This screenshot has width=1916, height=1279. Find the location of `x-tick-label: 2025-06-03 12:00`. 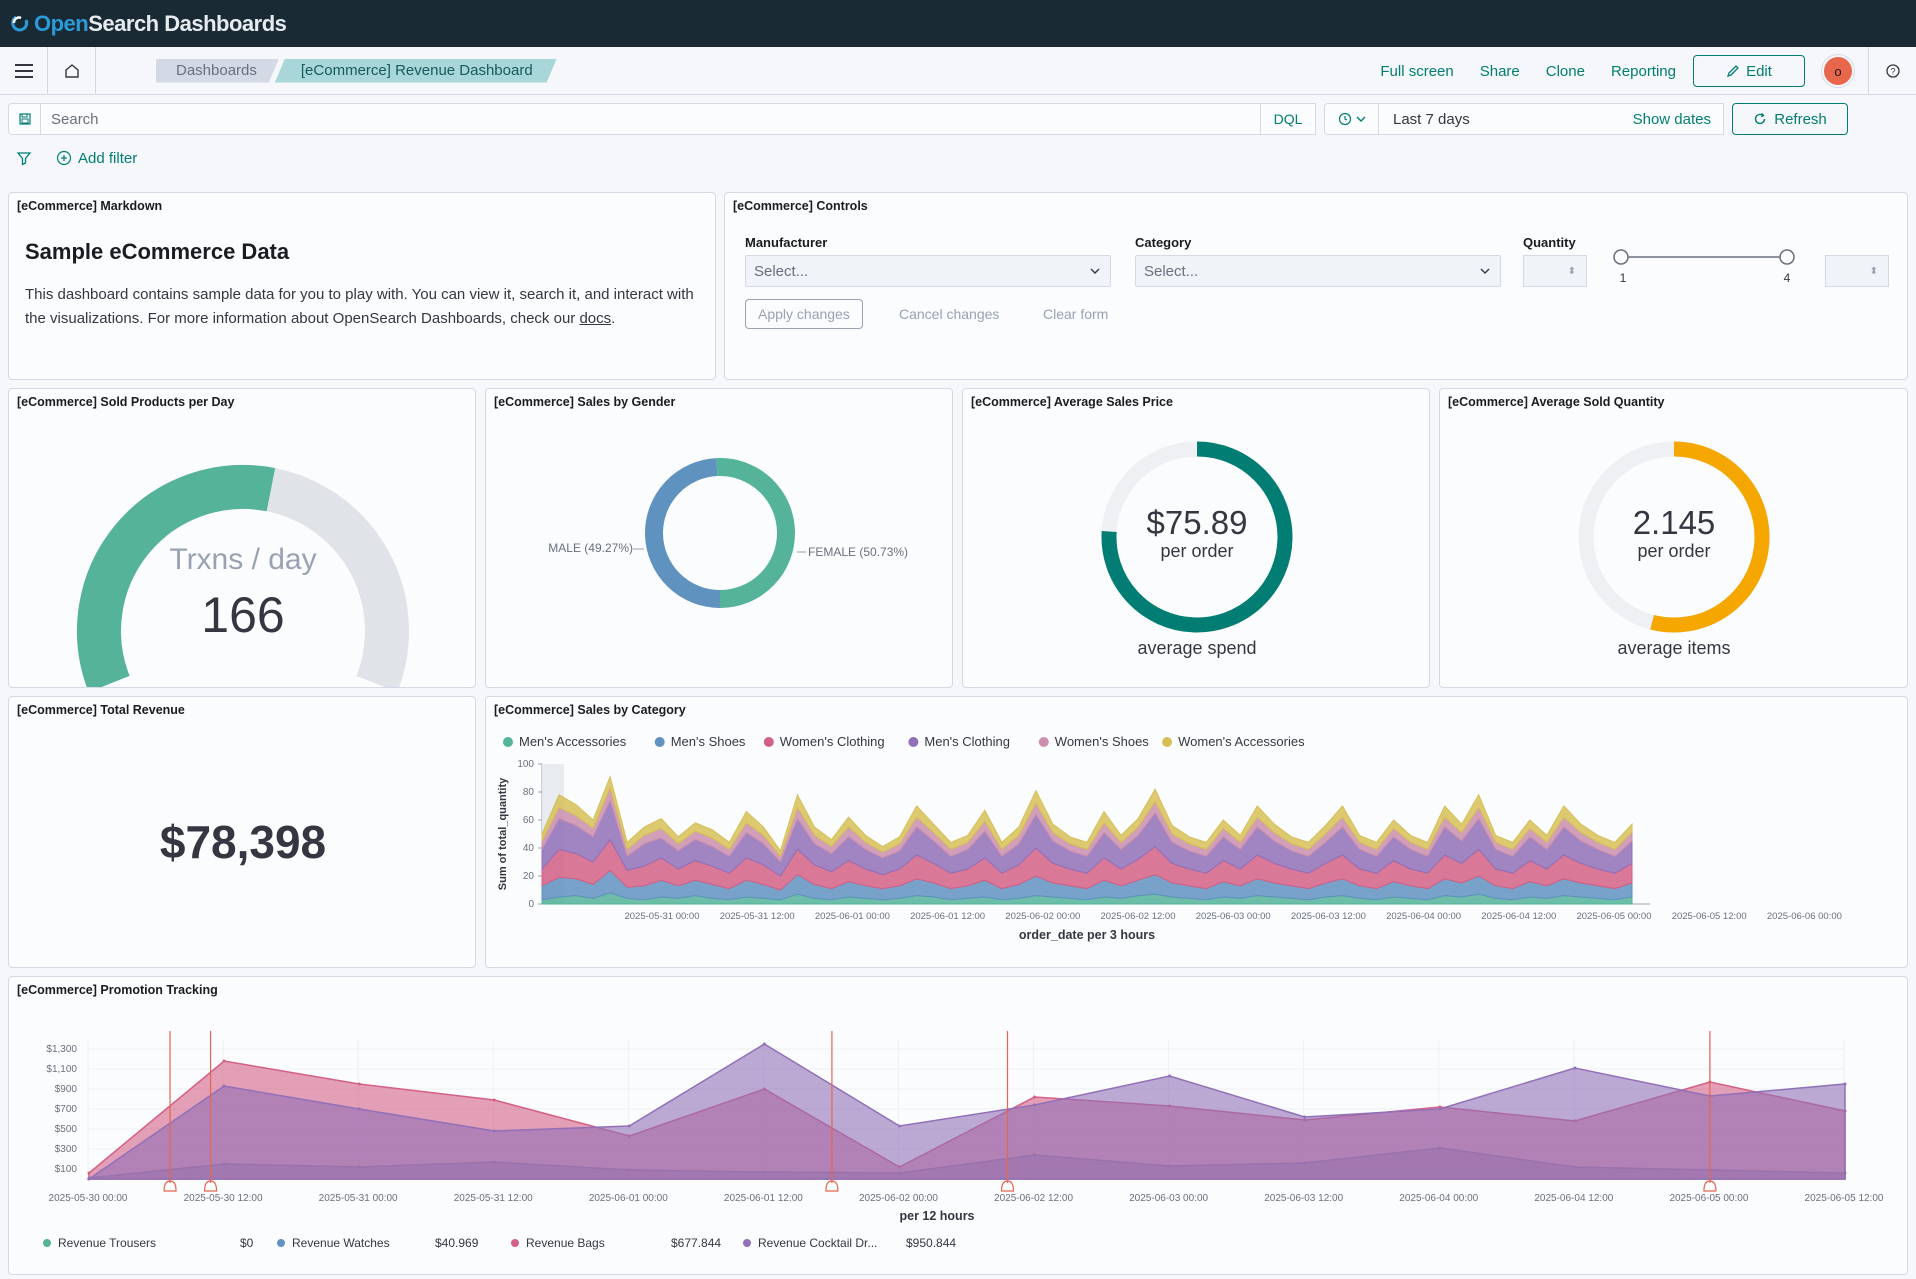

x-tick-label: 2025-06-03 12:00 is located at coordinates (1328, 916).